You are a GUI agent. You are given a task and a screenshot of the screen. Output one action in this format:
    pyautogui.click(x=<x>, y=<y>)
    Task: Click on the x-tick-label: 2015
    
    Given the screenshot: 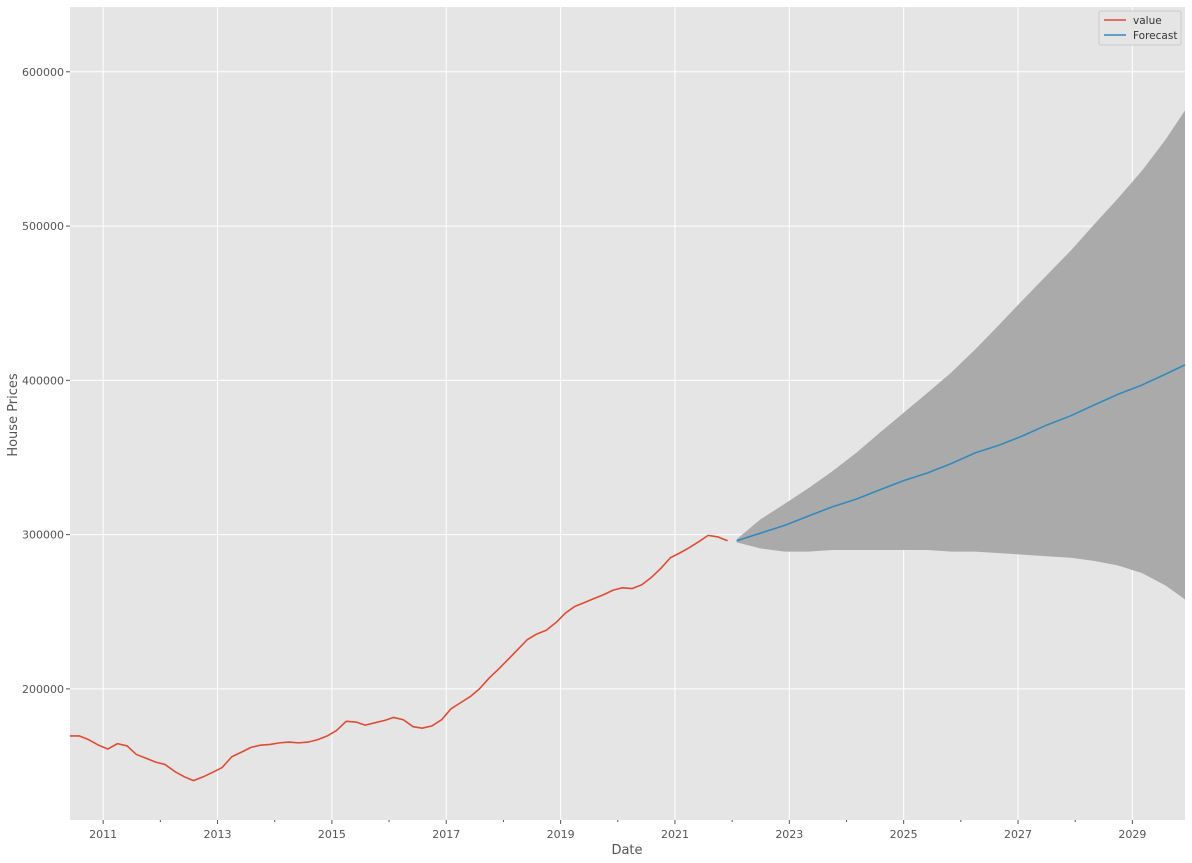 What is the action you would take?
    pyautogui.click(x=332, y=834)
    